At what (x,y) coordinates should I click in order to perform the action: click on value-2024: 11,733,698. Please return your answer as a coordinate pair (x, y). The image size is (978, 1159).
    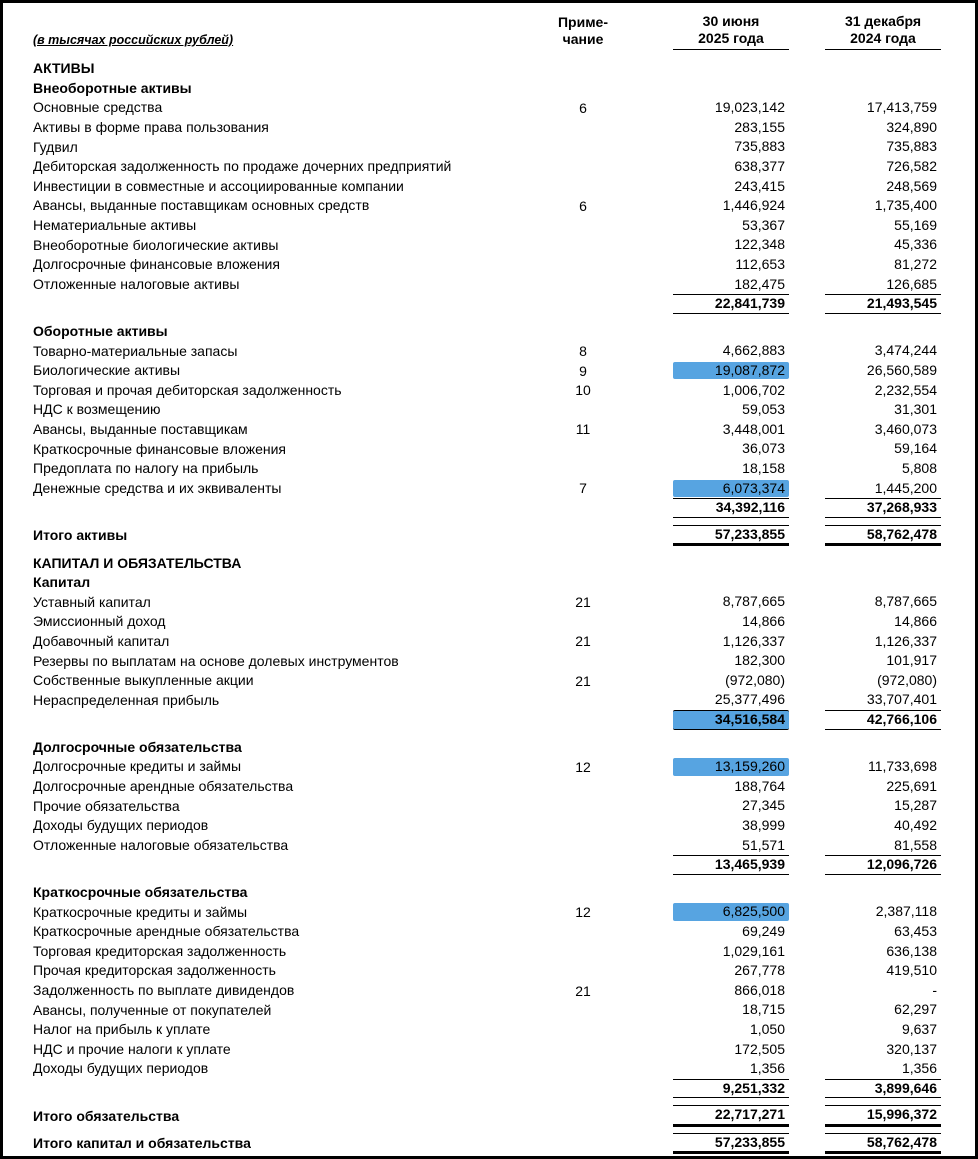
    Looking at the image, I should click on (902, 766).